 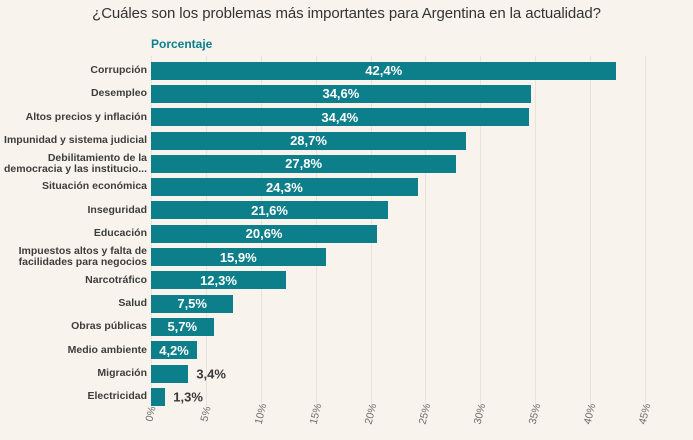 I want to click on category-label: Impunidad y sistema judicial, so click(x=75, y=139).